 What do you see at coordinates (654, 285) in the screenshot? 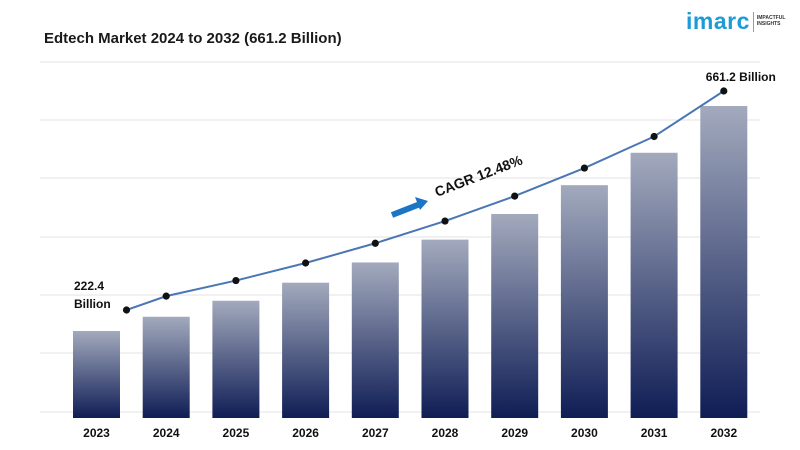
I see `bar-2031` at bounding box center [654, 285].